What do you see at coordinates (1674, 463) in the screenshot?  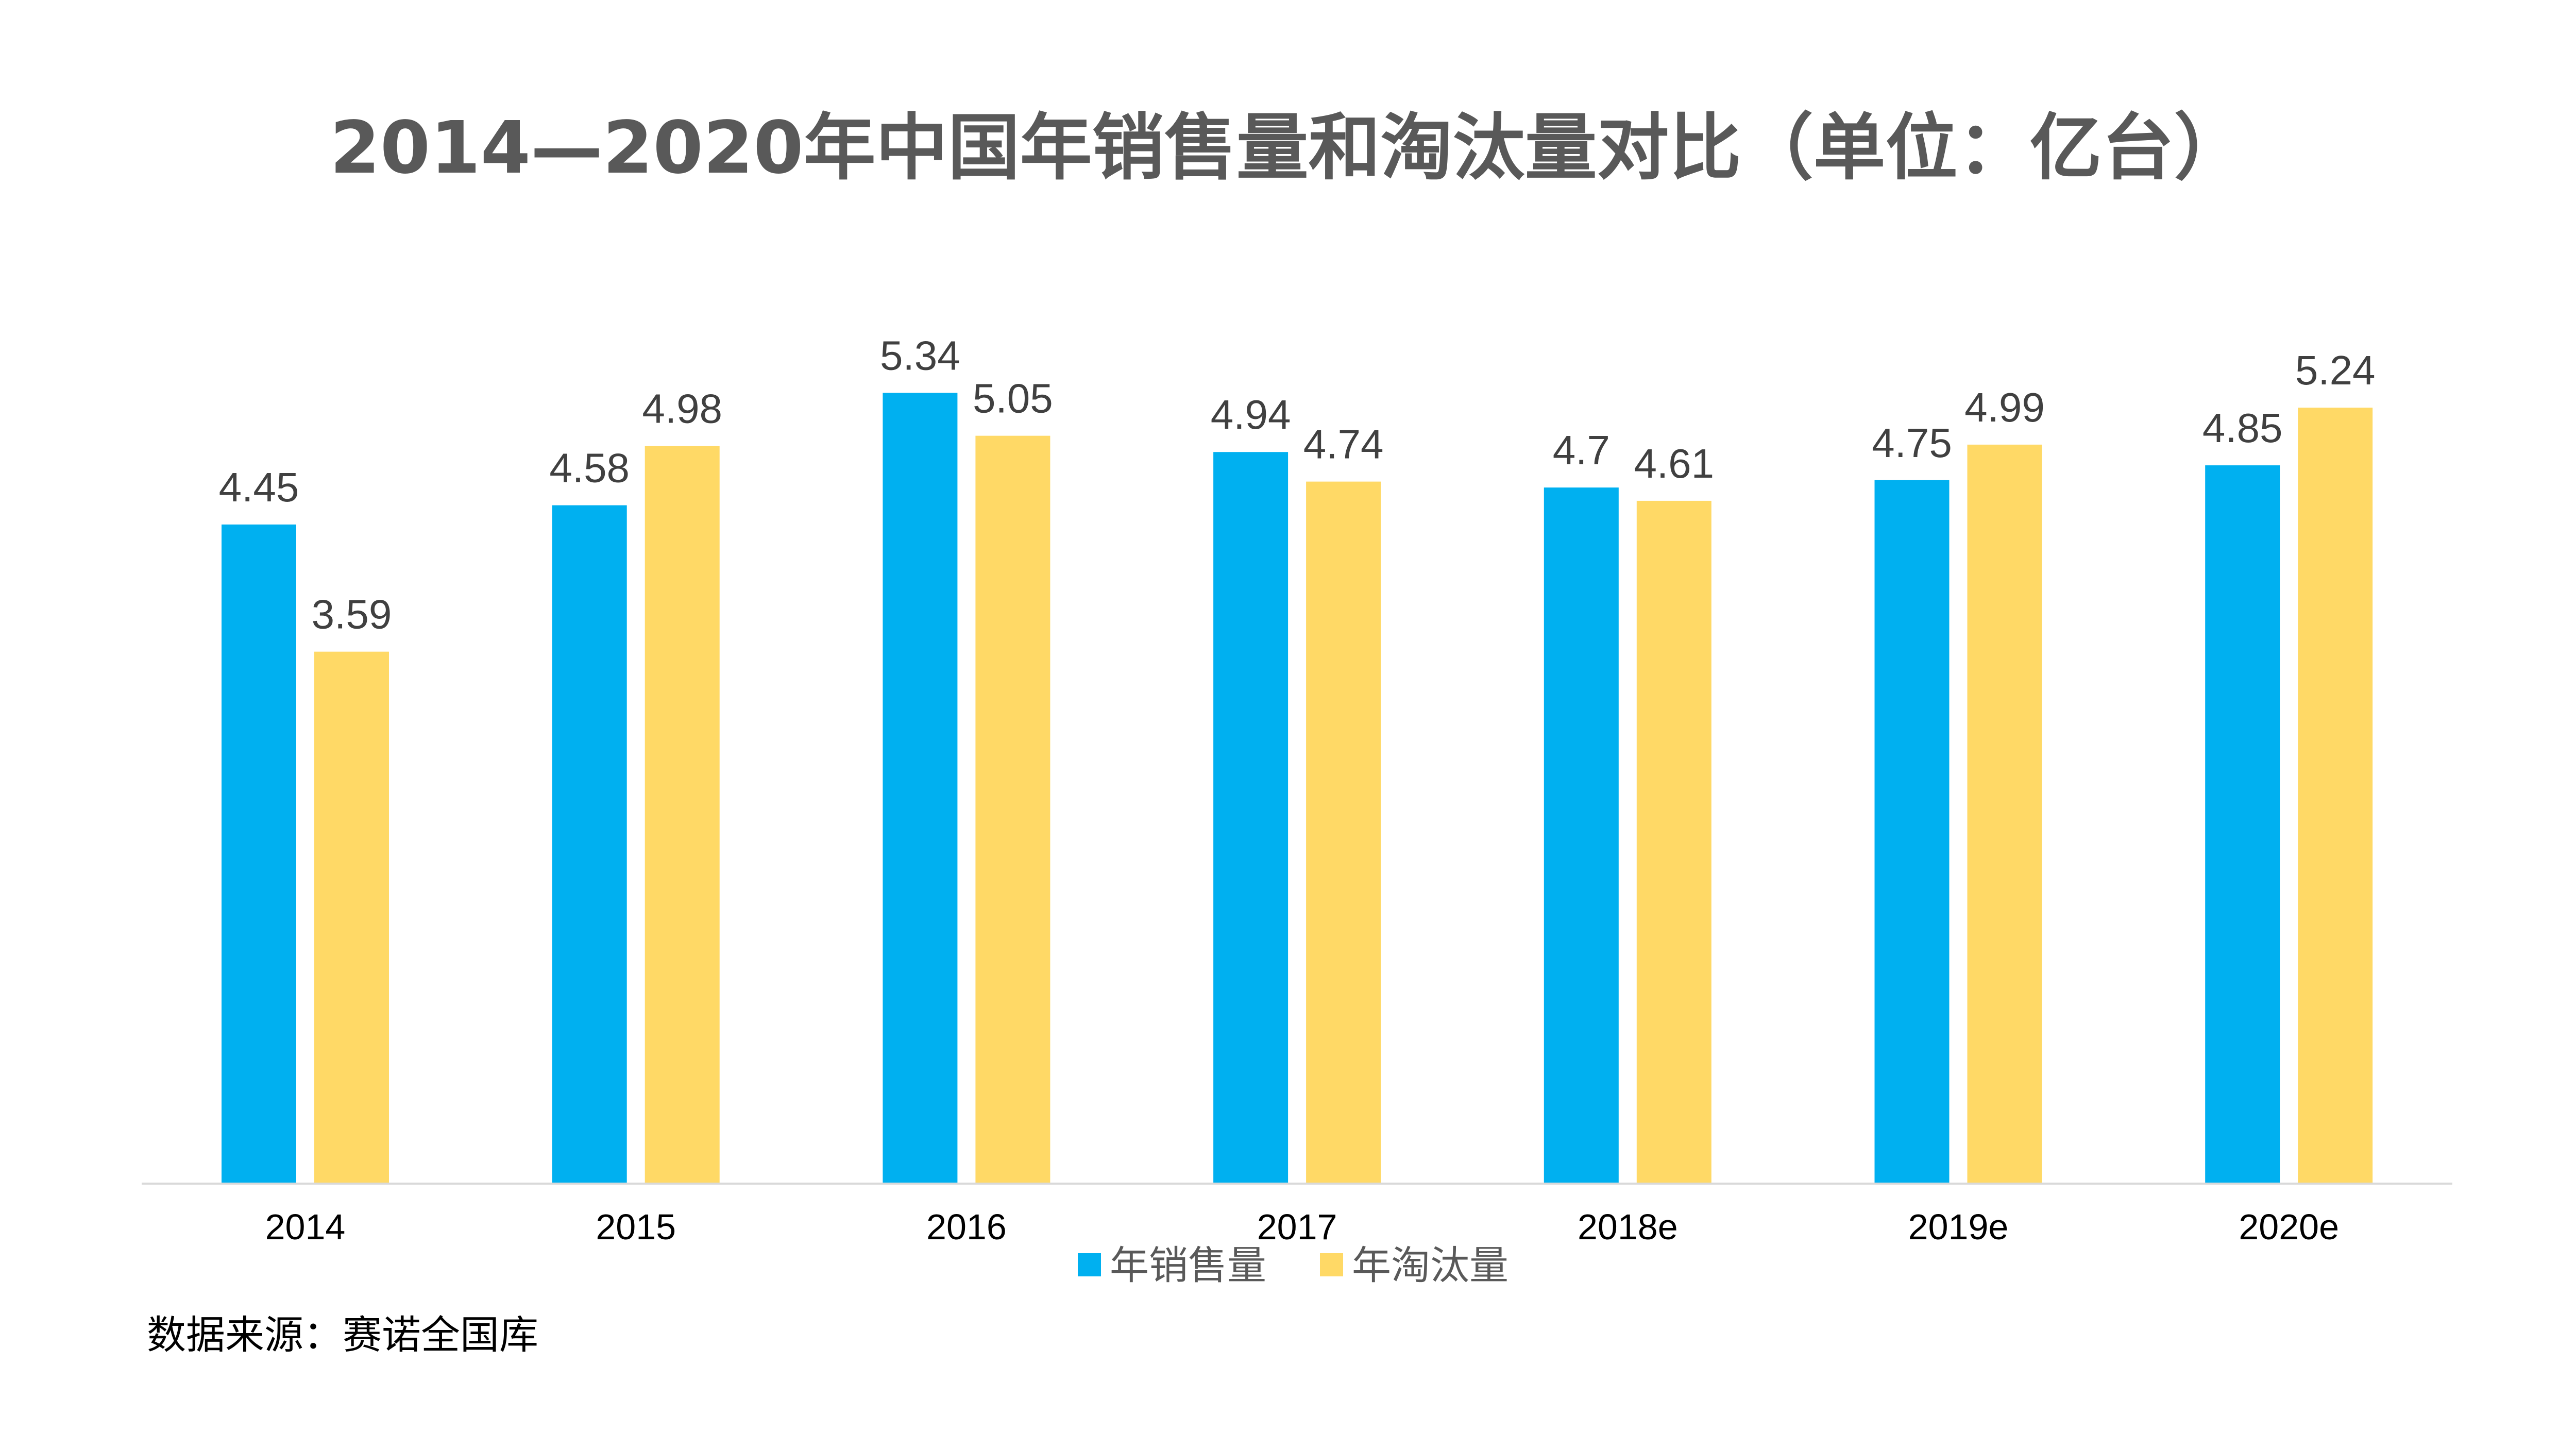 I see `value-label-retired-2018e: 4.61` at bounding box center [1674, 463].